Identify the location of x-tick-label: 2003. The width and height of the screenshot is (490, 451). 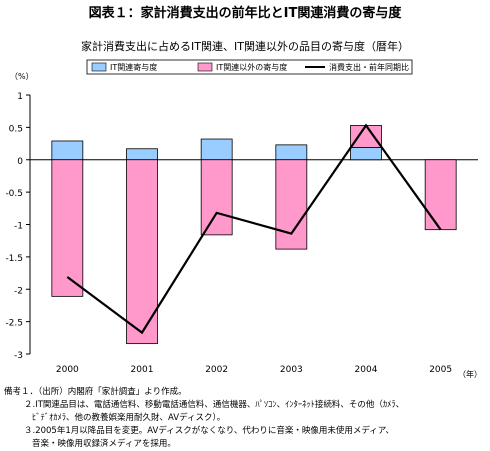
(291, 370).